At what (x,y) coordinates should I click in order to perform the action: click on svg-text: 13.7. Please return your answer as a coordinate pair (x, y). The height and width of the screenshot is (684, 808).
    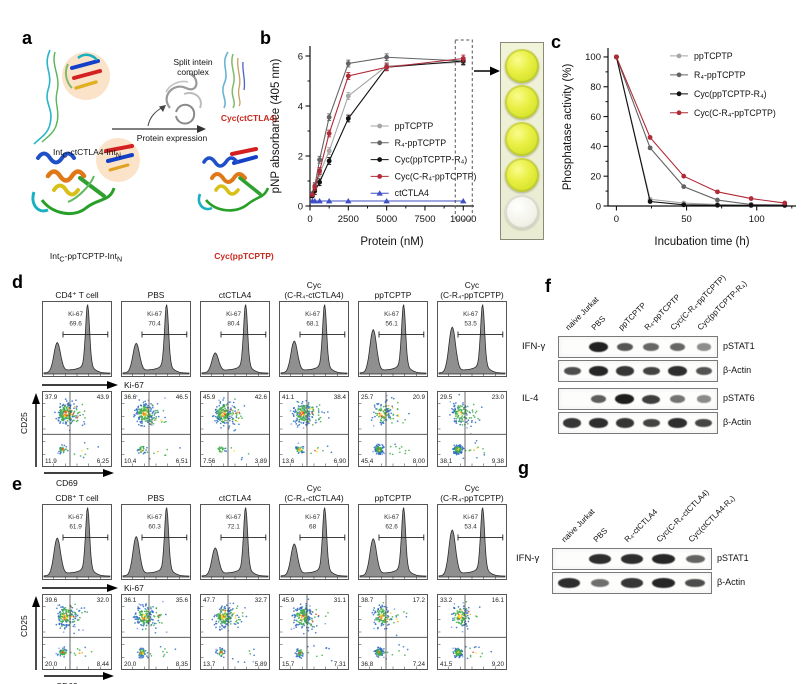
    Looking at the image, I should click on (209, 664).